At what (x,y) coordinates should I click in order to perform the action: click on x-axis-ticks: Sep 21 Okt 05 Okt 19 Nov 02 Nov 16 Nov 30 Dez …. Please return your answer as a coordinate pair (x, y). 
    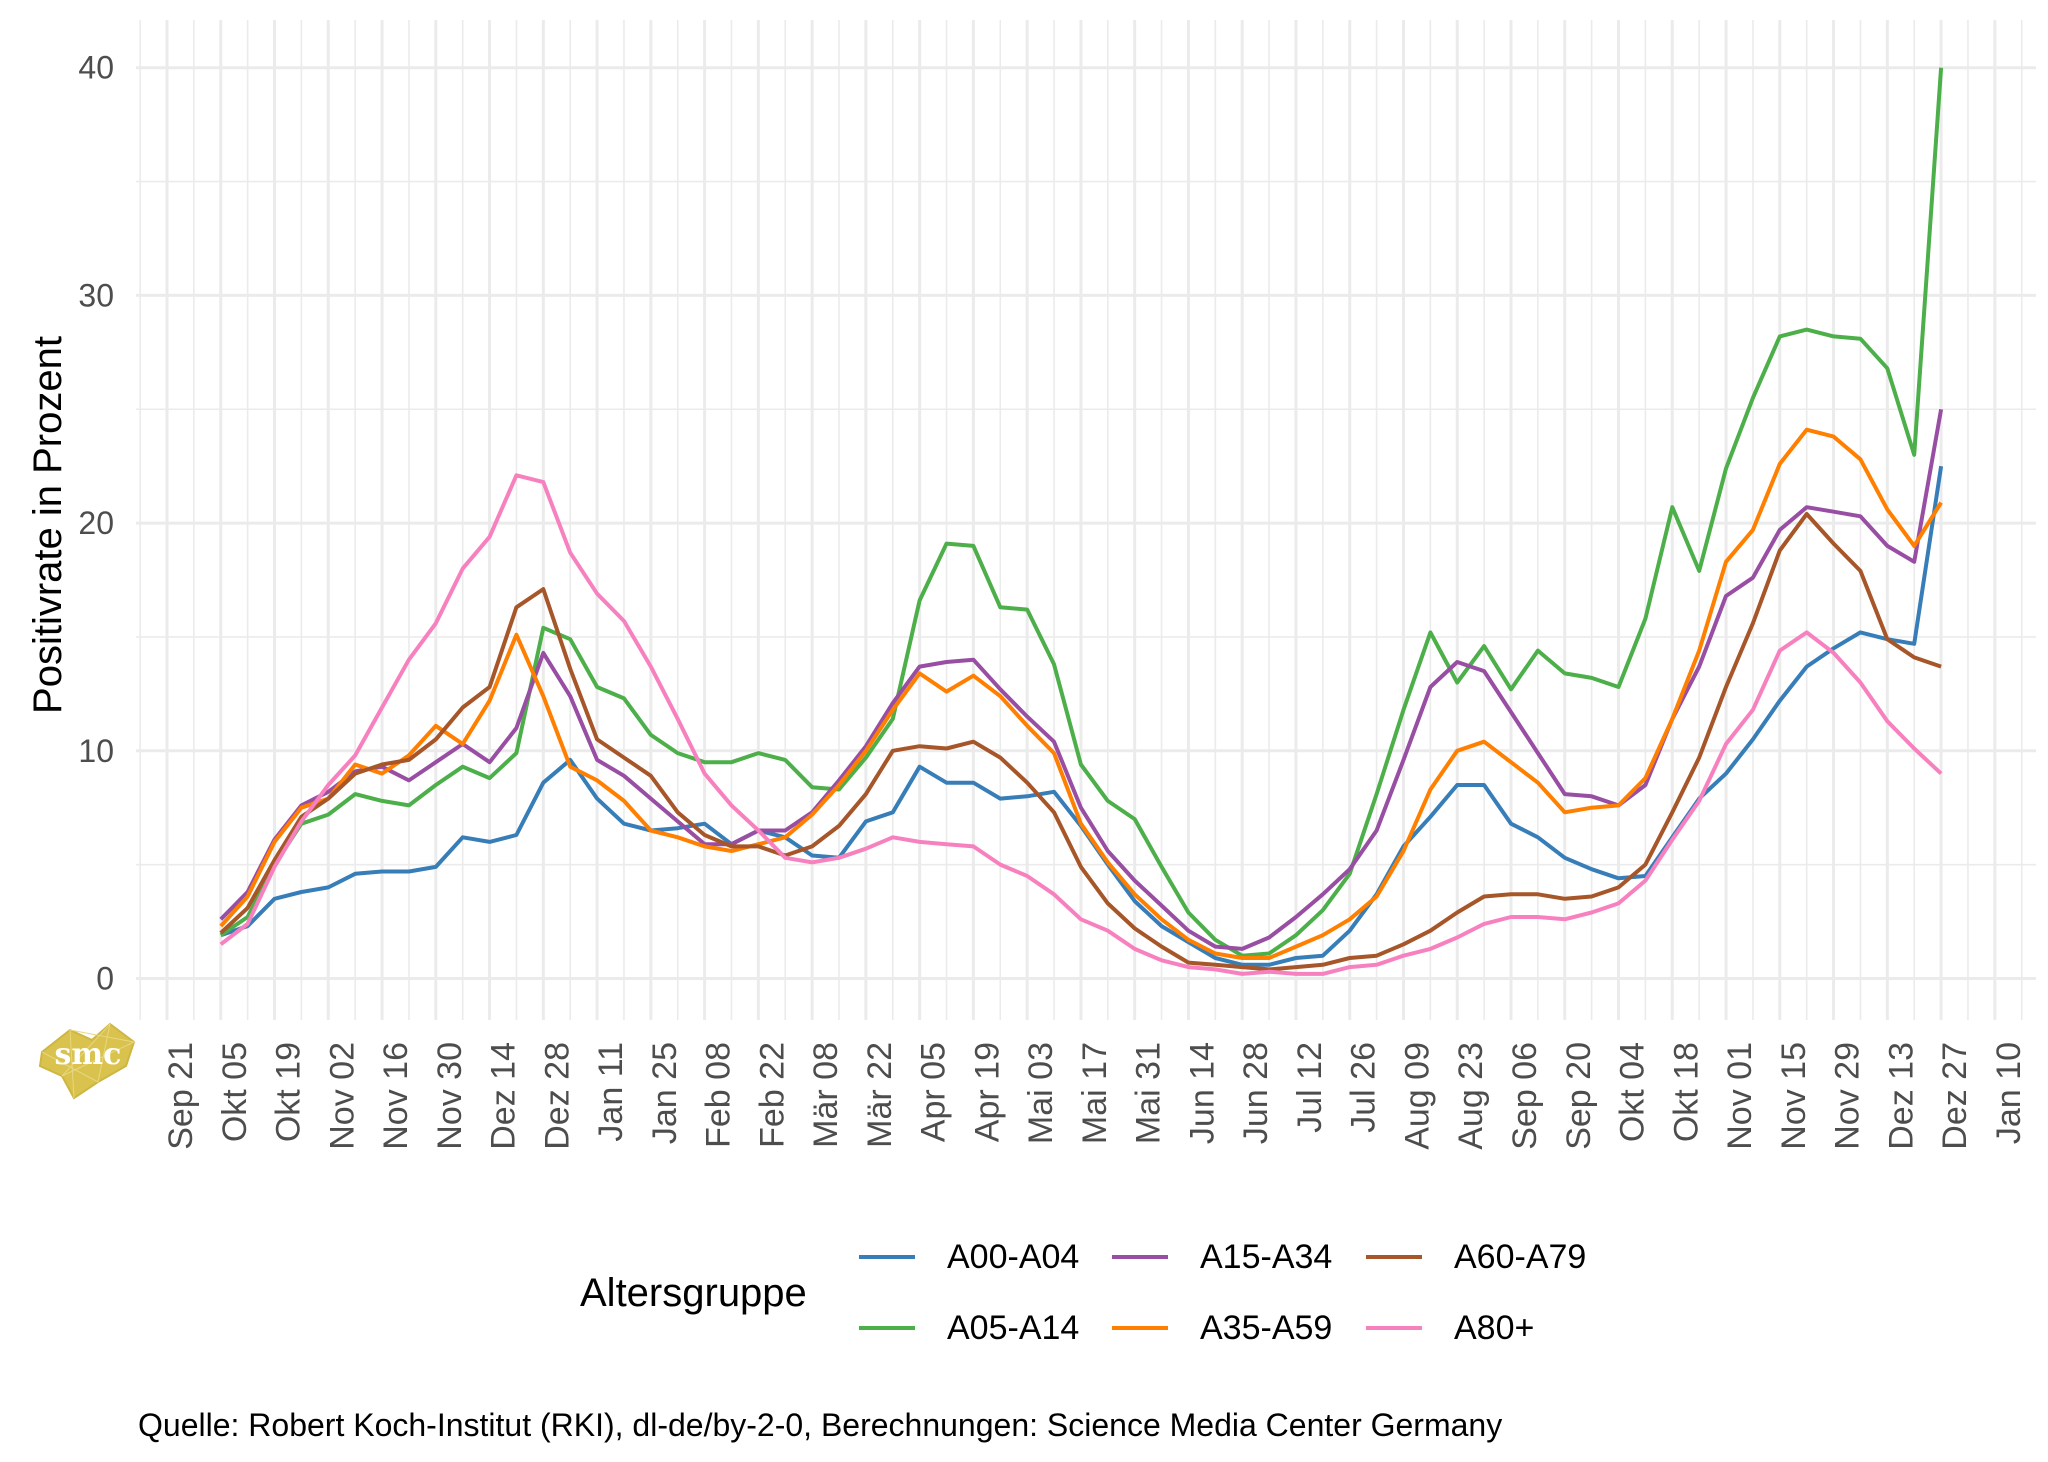
    Looking at the image, I should click on (1095, 1096).